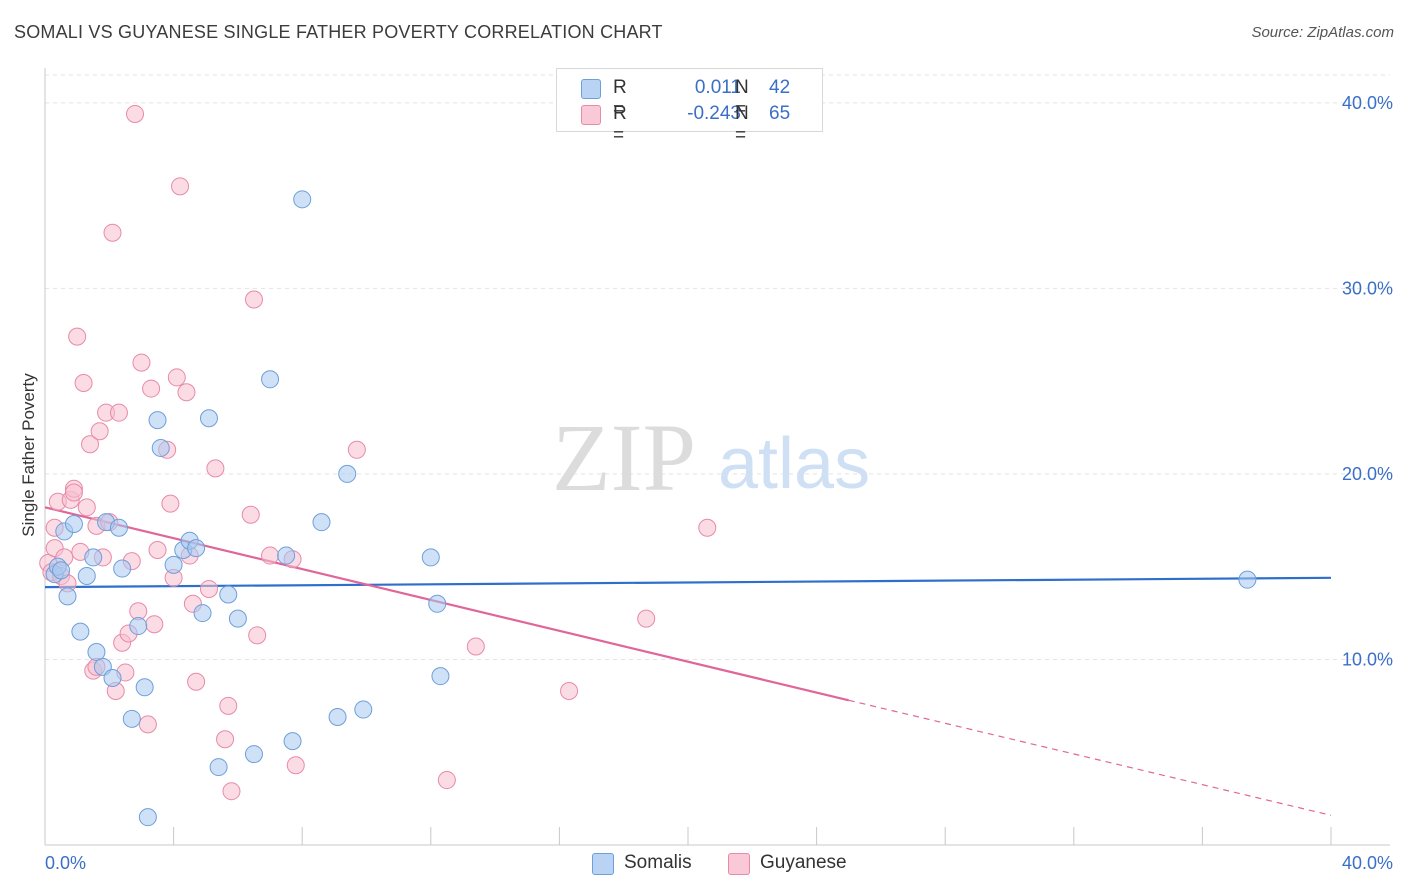 This screenshot has width=1406, height=892. What do you see at coordinates (803, 862) in the screenshot?
I see `guyanese-legend-label: Guyanese` at bounding box center [803, 862].